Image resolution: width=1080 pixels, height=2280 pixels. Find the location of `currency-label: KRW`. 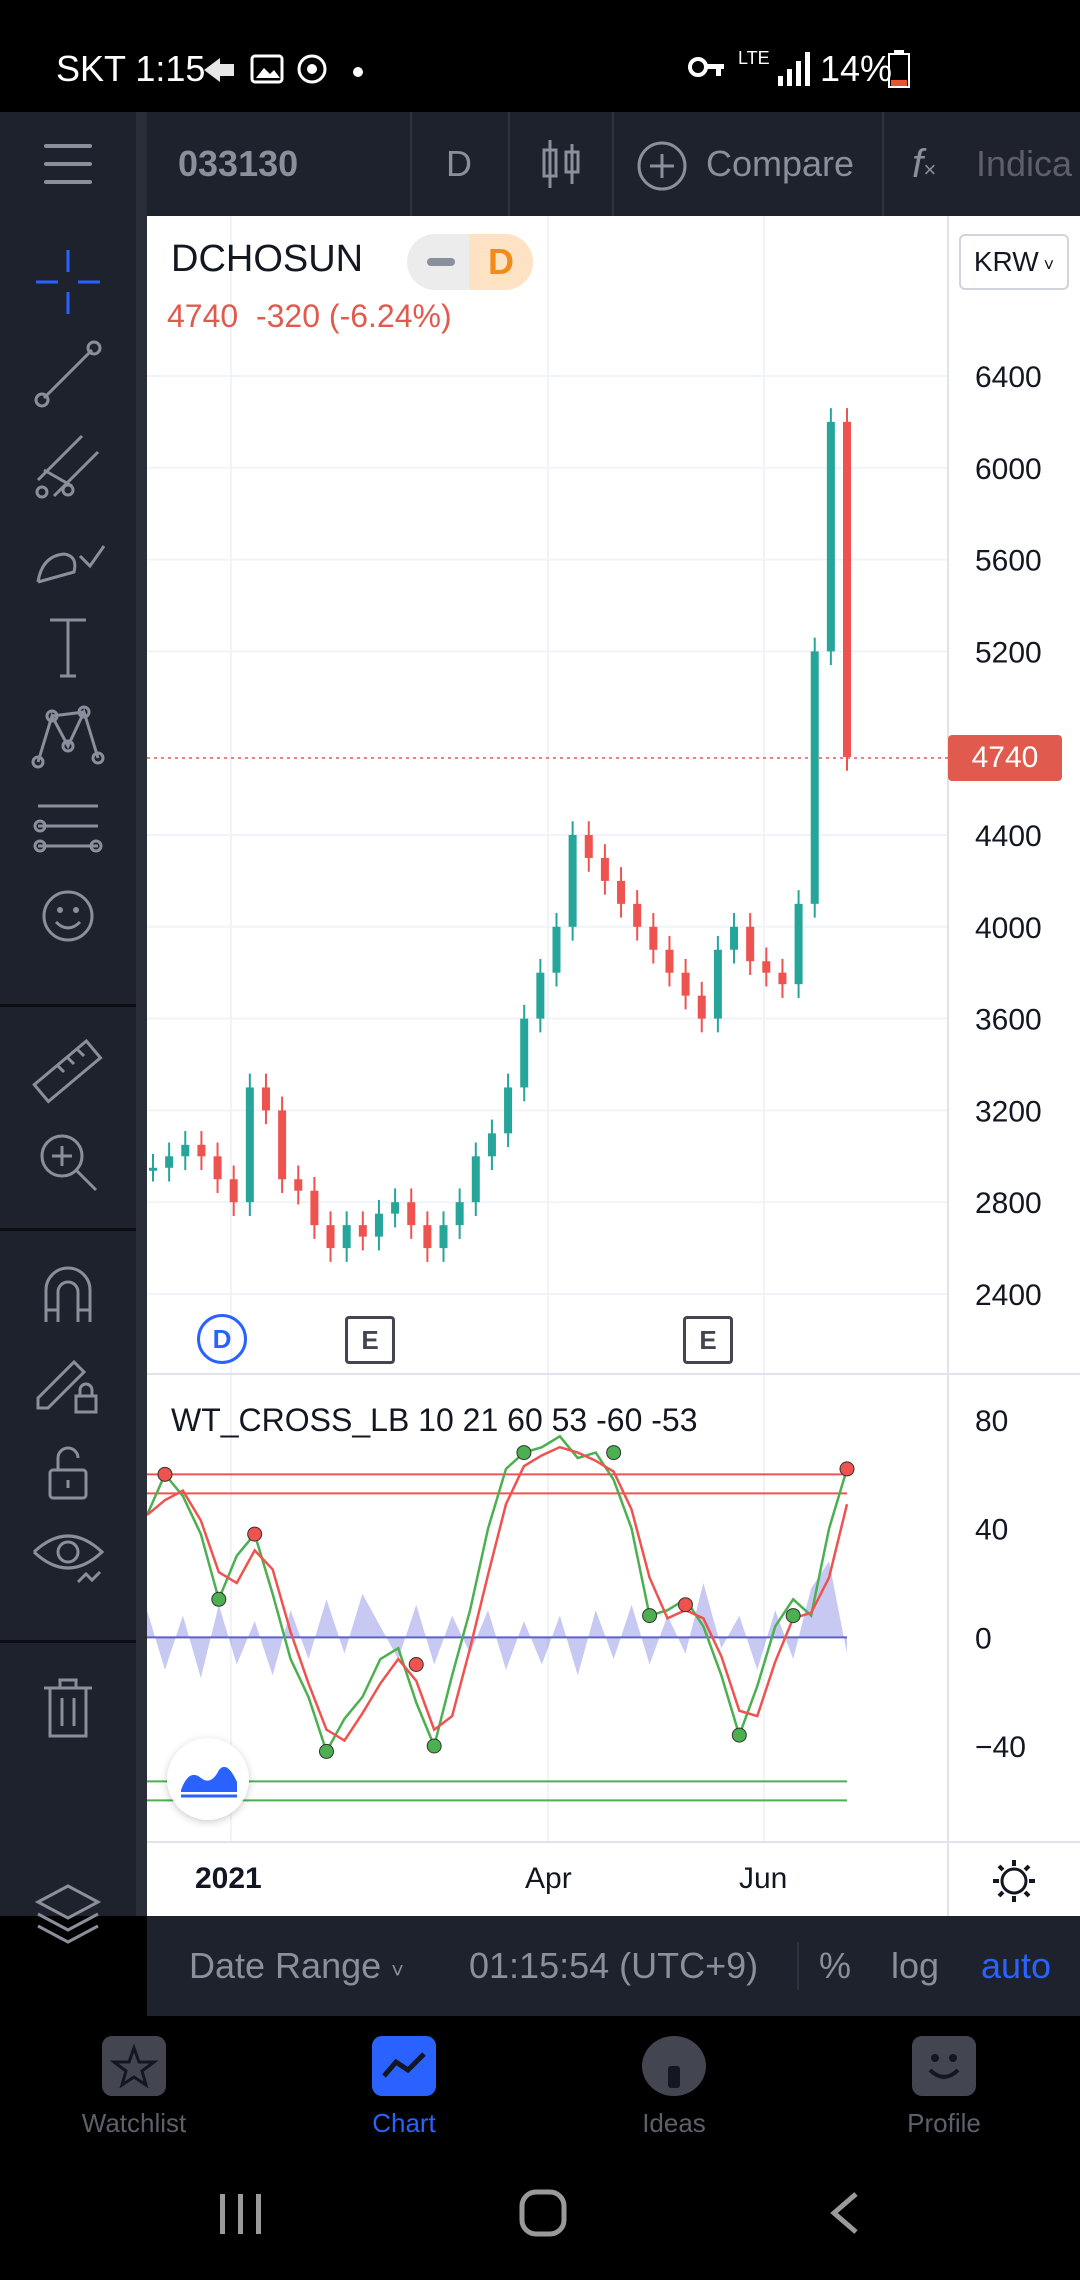

currency-label: KRW is located at coordinates (1006, 261).